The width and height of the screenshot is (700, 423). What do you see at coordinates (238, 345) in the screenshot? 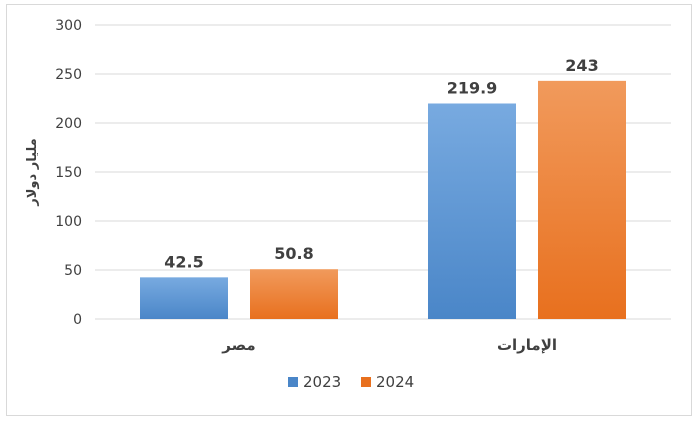
I see `category-label: مصر` at bounding box center [238, 345].